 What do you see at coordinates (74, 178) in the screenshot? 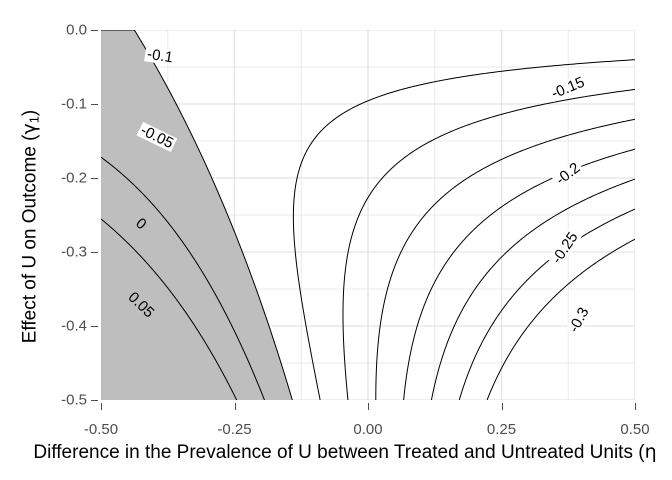
I see `y-tick-label: -0.2` at bounding box center [74, 178].